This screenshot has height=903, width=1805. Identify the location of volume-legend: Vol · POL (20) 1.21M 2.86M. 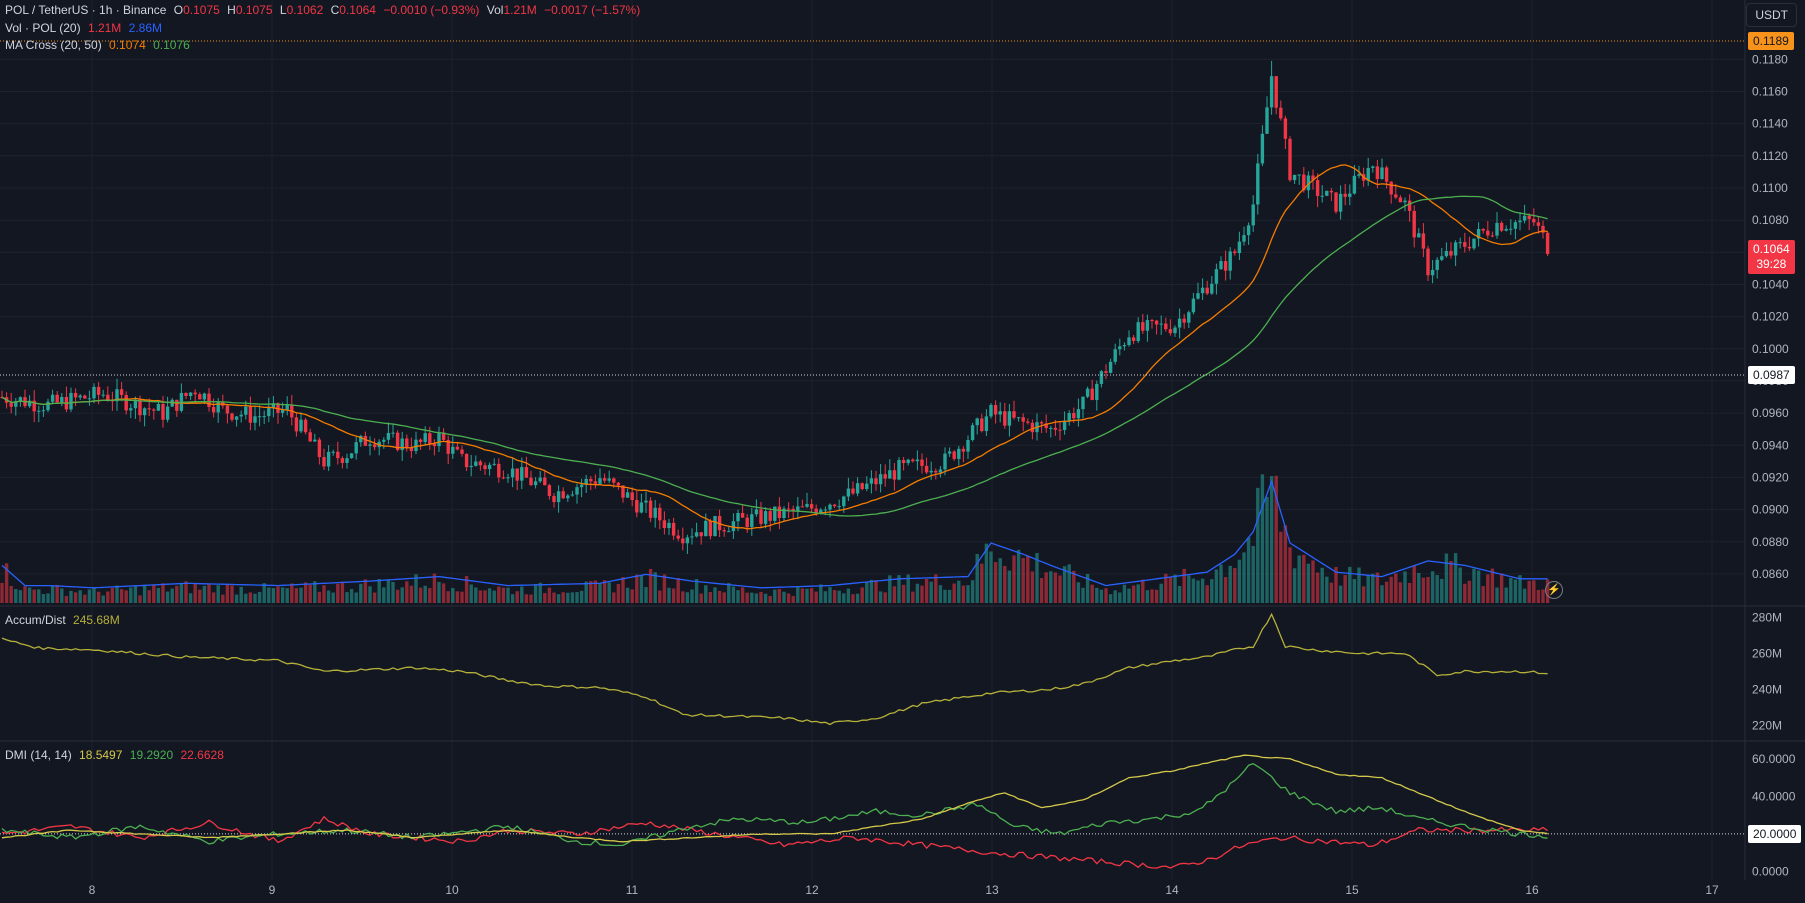
(83, 28).